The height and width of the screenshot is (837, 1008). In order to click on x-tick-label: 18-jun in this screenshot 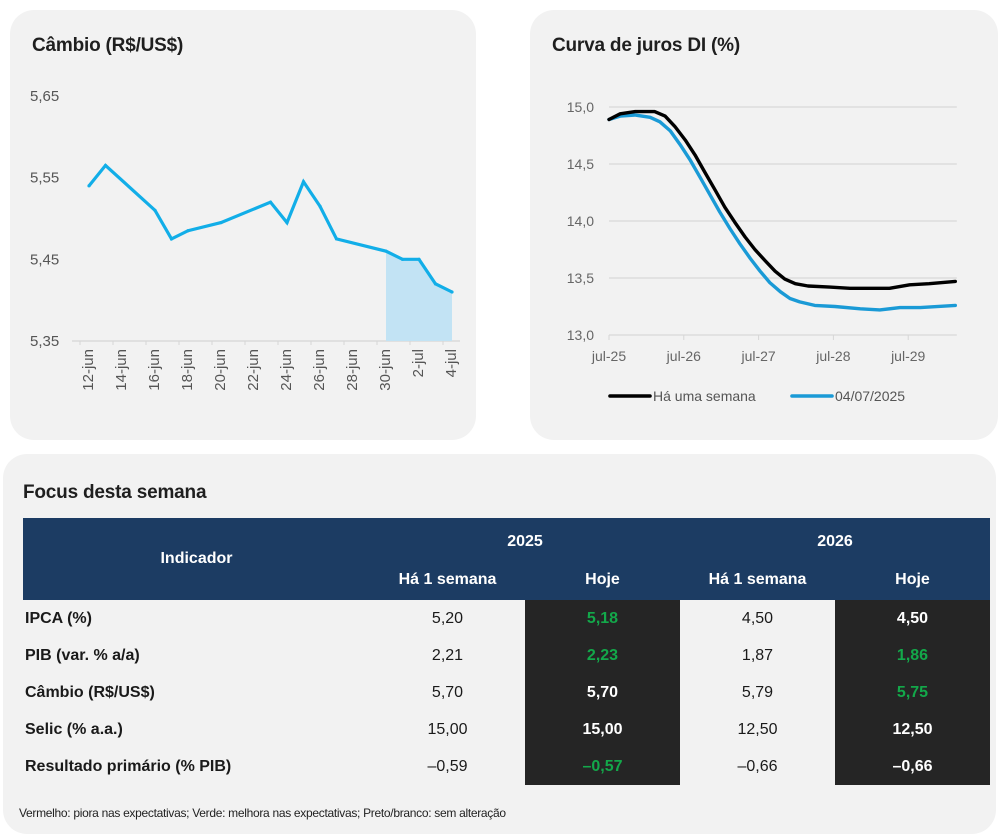, I will do `click(187, 370)`.